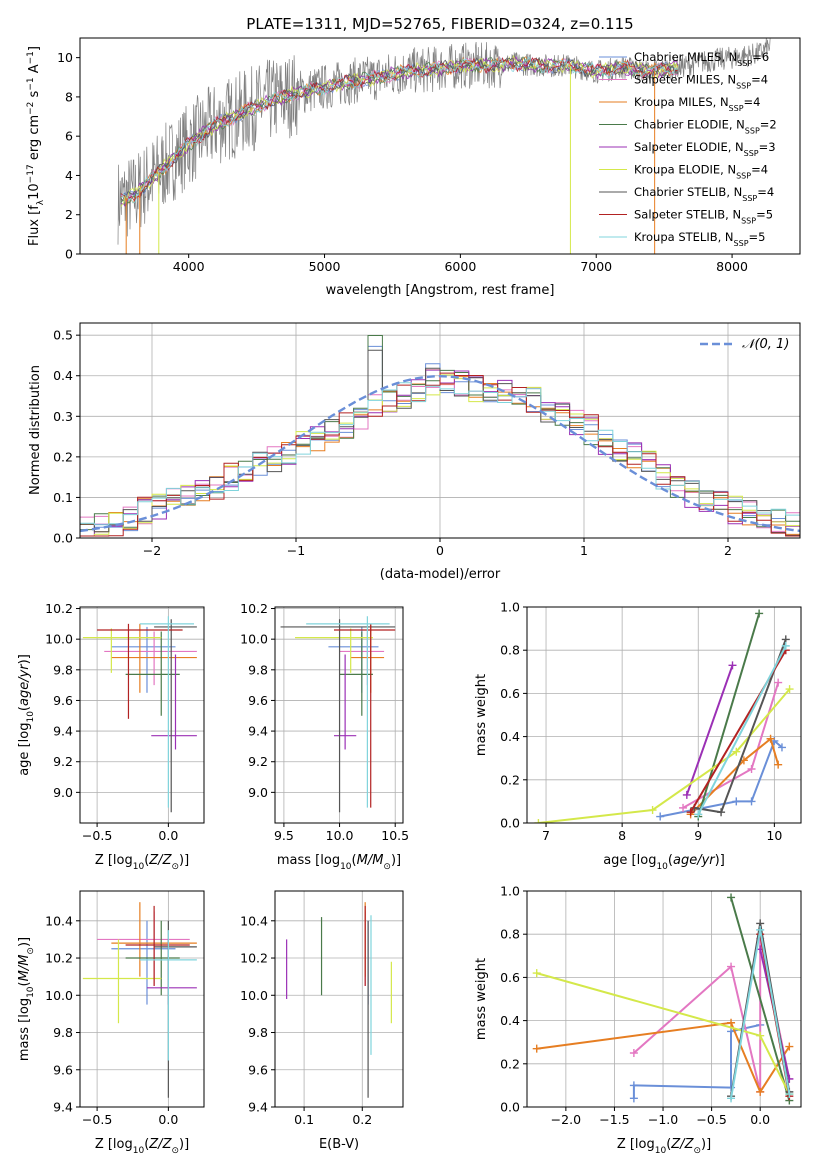  Describe the element at coordinates (24, 749) in the screenshot. I see `y-axis-label-part: age [log` at that location.